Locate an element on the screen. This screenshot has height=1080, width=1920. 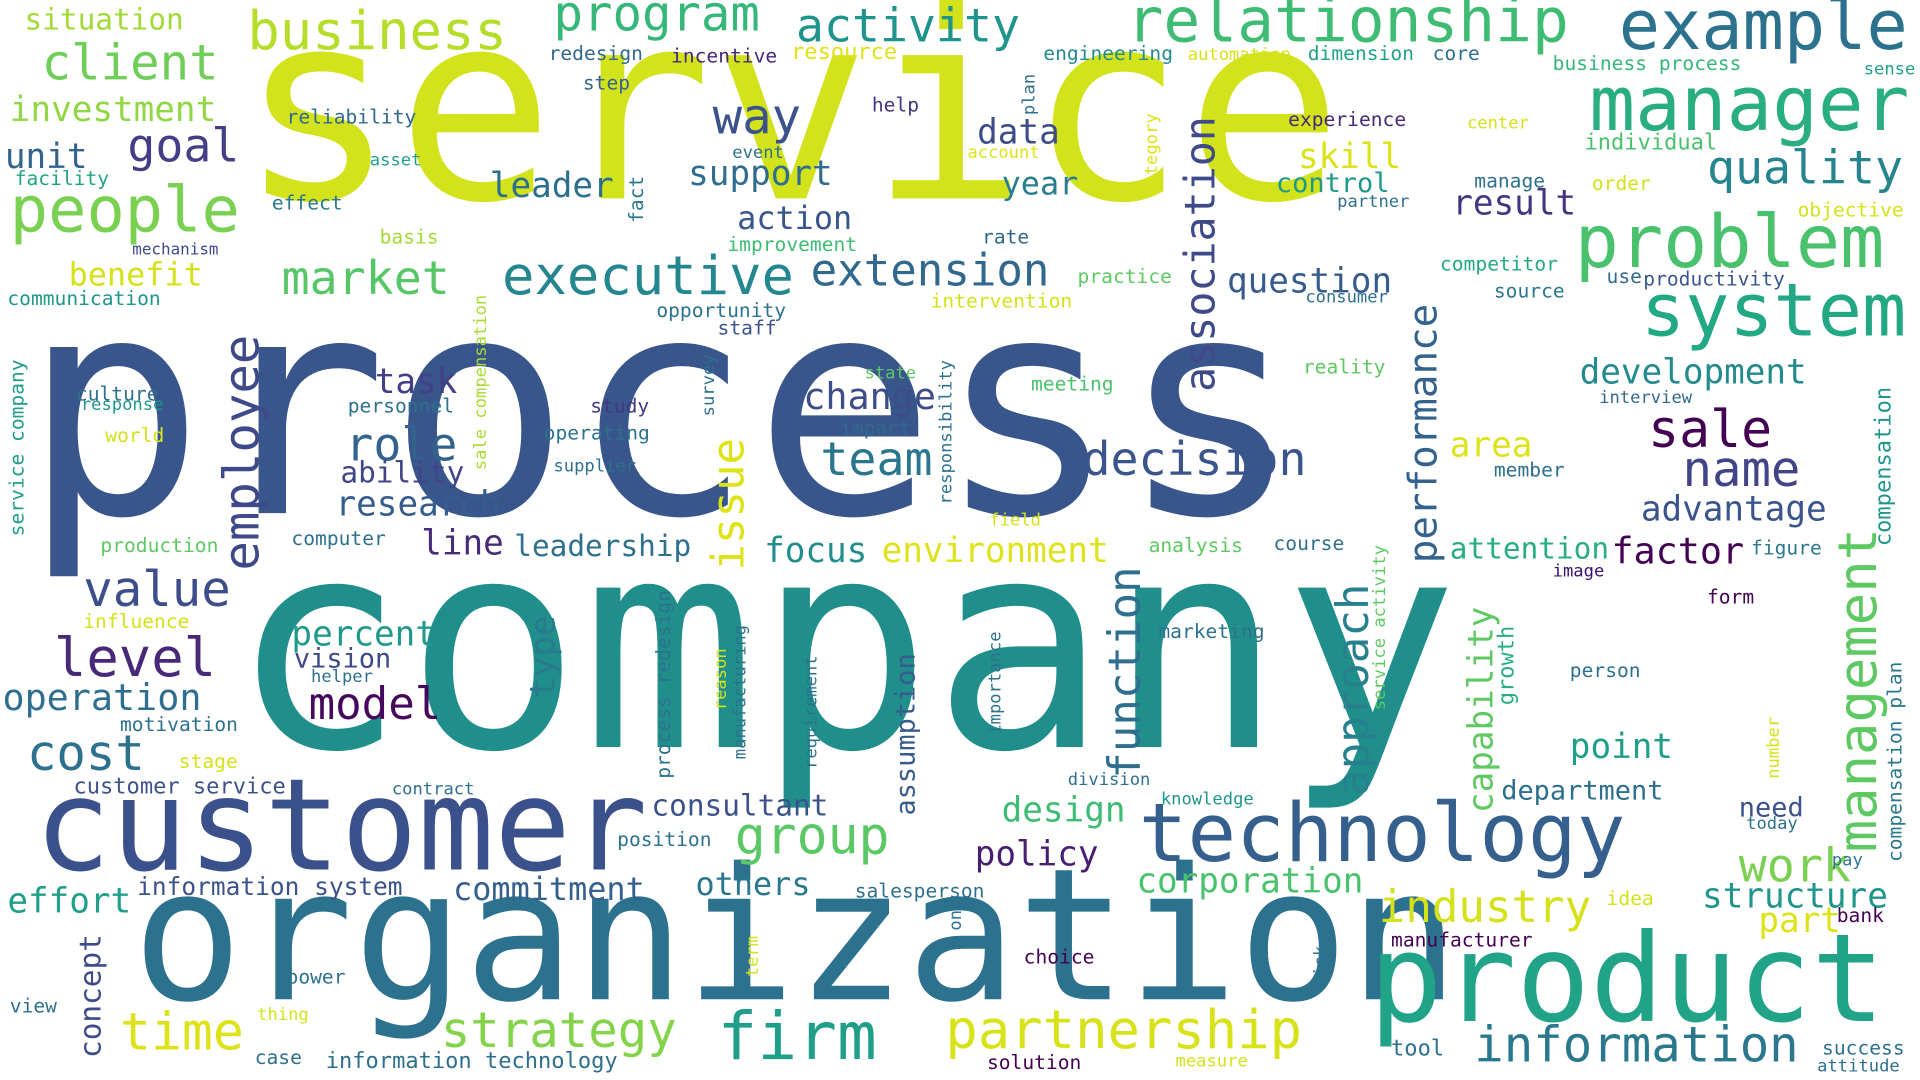
word: program is located at coordinates (656, 21).